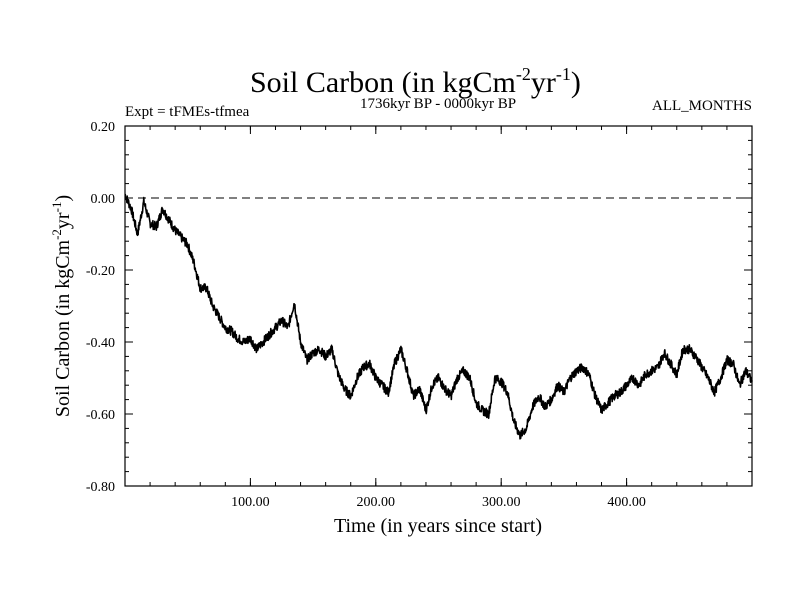 The width and height of the screenshot is (800, 600). Describe the element at coordinates (103, 127) in the screenshot. I see `y-tick-label: 0.20` at that location.